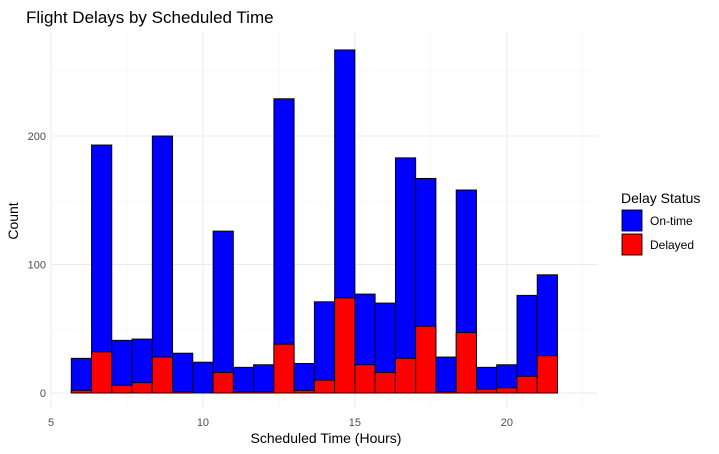 The image size is (719, 454). Describe the element at coordinates (672, 245) in the screenshot. I see `legend-label: Delayed` at that location.